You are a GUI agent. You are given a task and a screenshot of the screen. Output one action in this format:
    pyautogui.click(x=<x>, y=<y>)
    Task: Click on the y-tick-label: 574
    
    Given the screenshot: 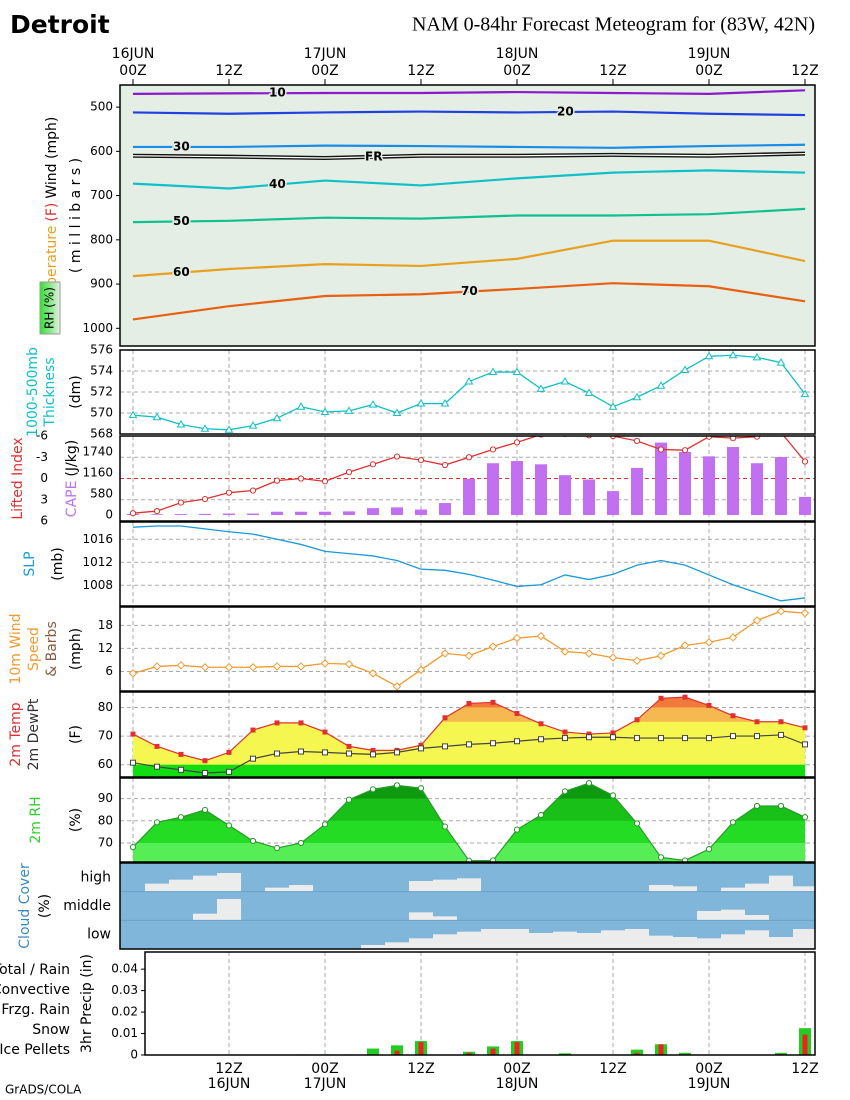 What is the action you would take?
    pyautogui.click(x=101, y=371)
    